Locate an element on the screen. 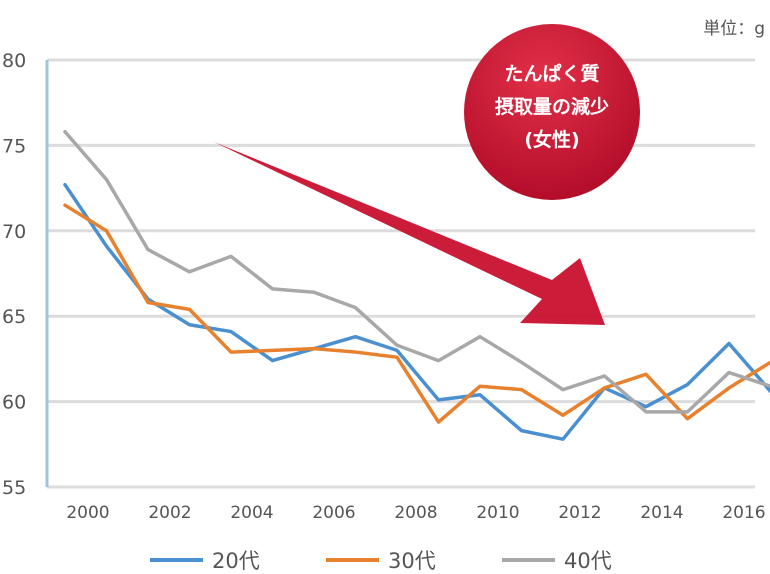 This screenshot has width=770, height=574. annotation-badge-circle is located at coordinates (552, 112).